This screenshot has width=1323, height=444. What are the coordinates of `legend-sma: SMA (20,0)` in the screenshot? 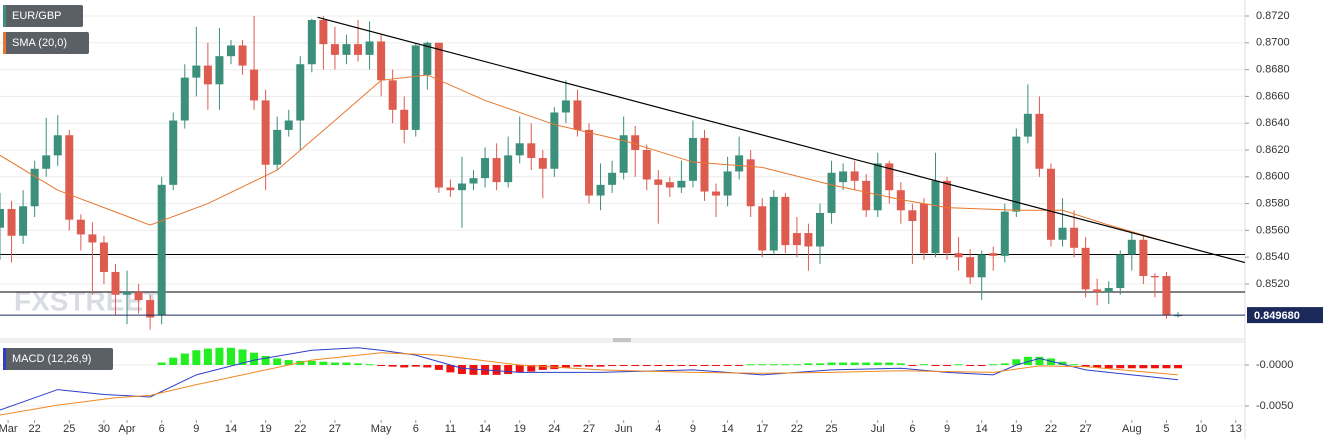 It's located at (39, 43).